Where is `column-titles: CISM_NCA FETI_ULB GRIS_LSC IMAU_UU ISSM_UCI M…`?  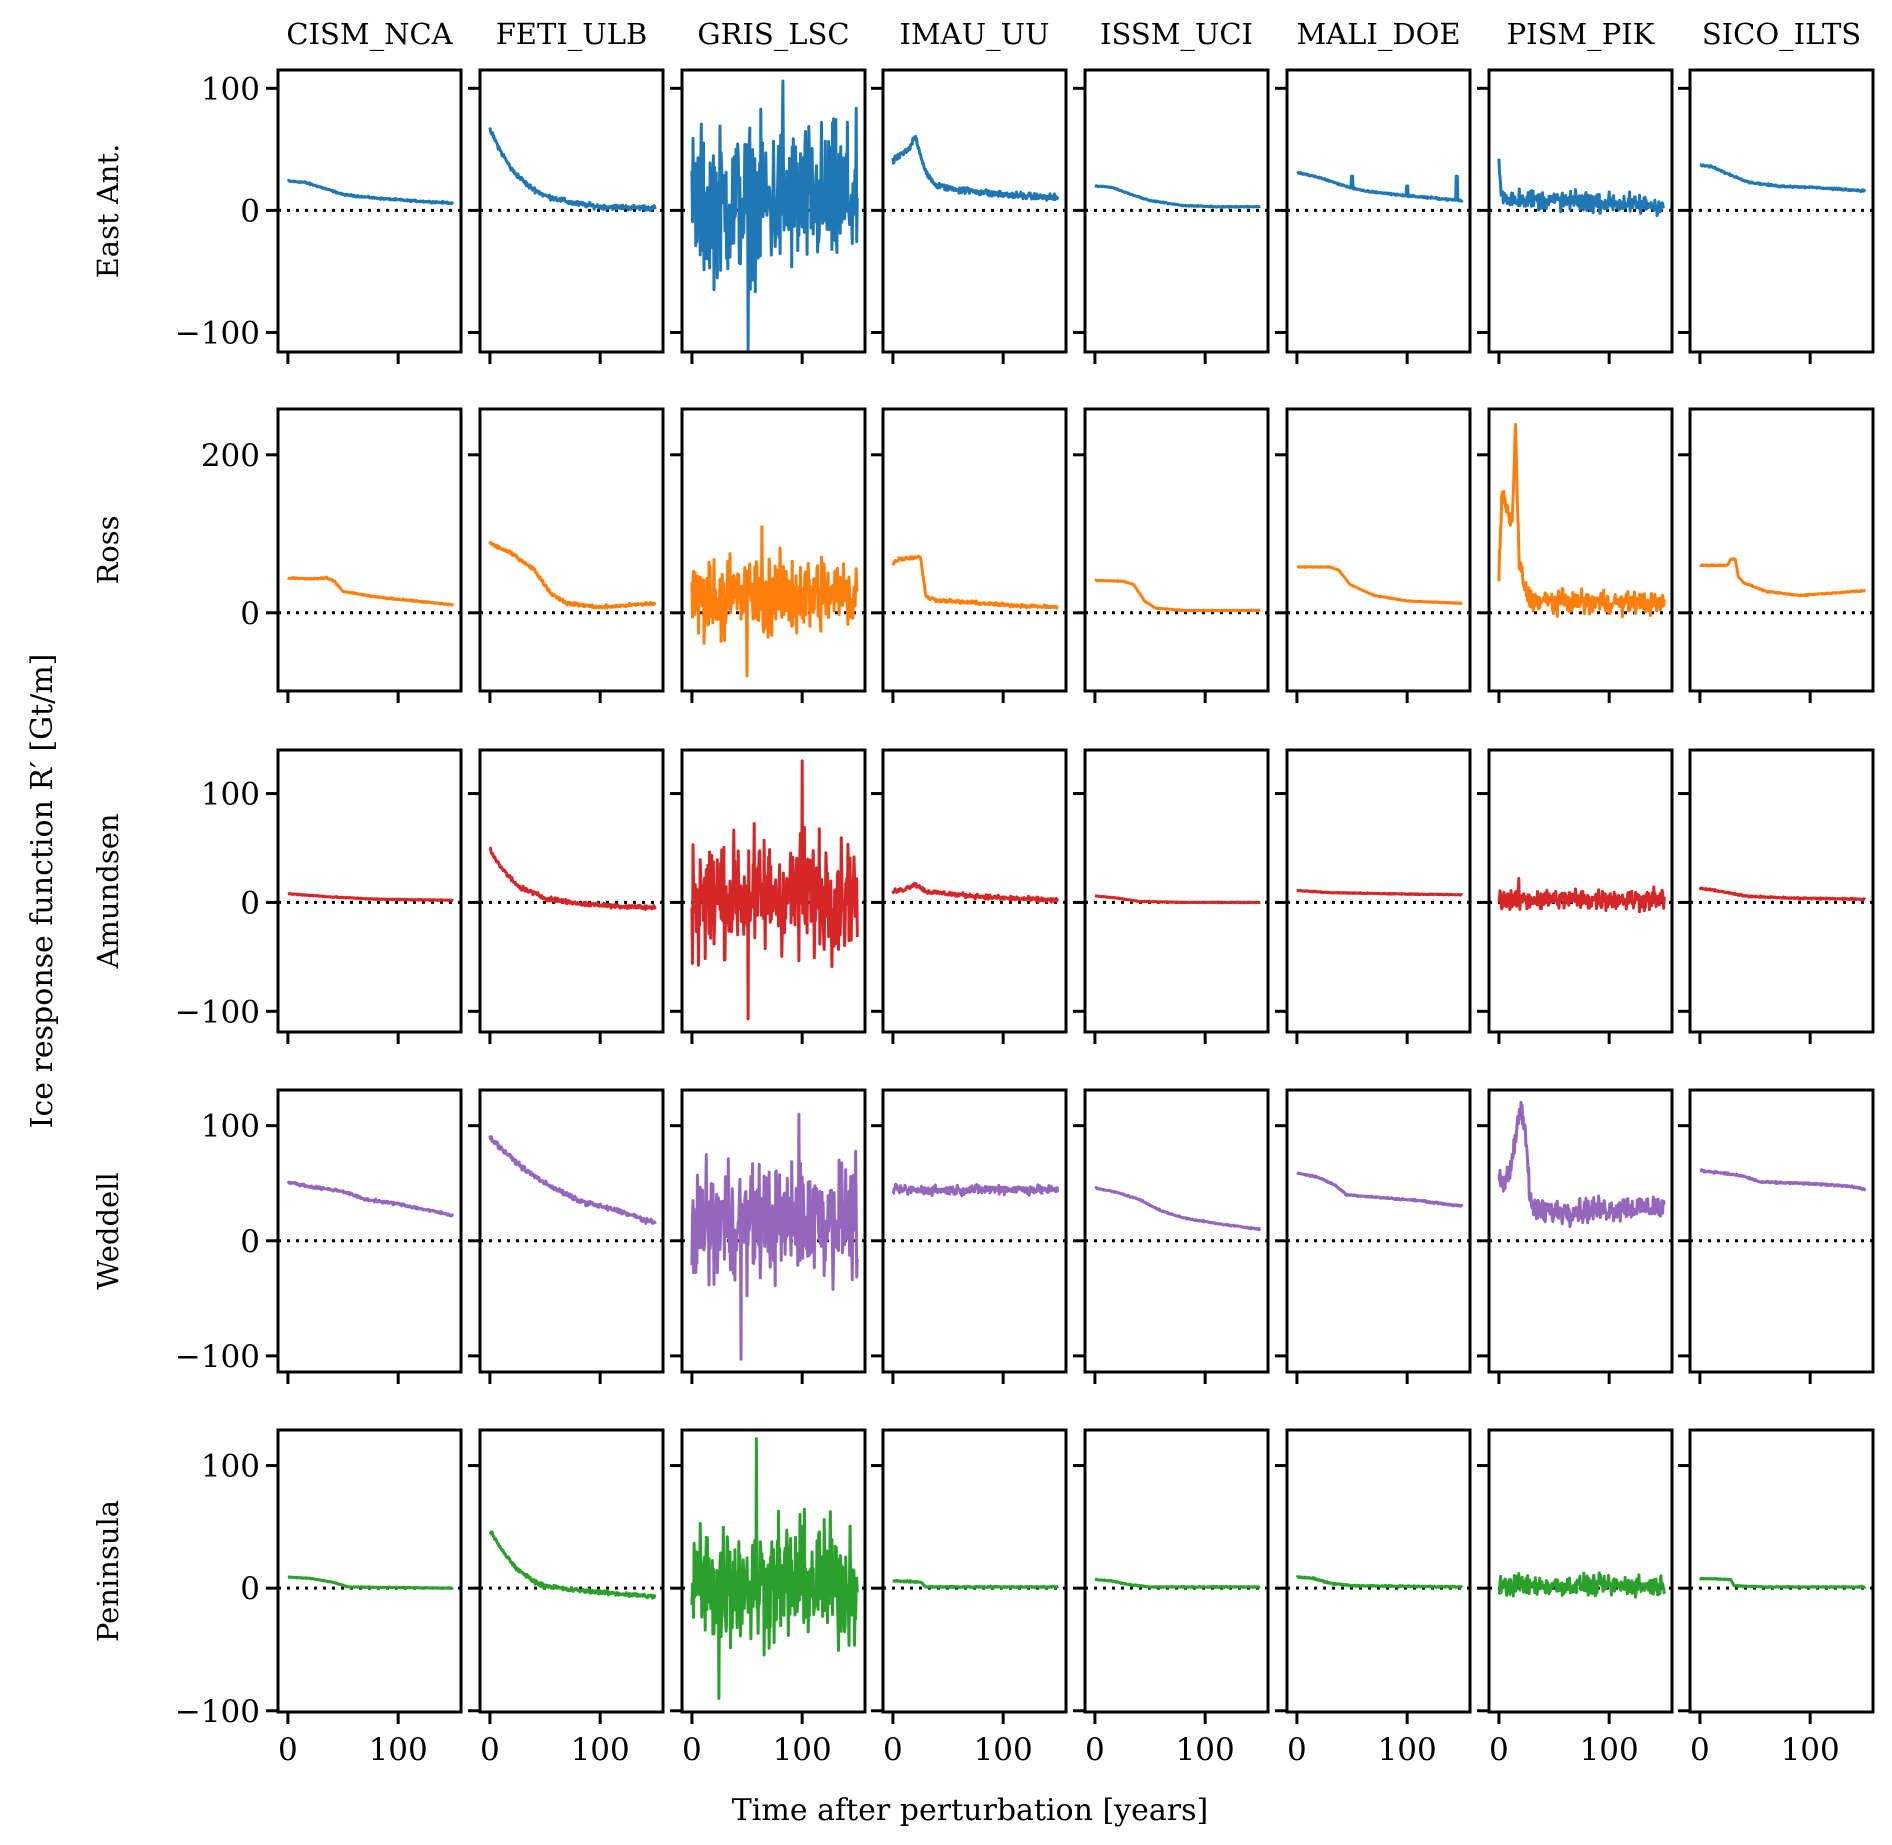
column-titles: CISM_NCA FETI_ULB GRIS_LSC IMAU_UU ISSM_UCI M… is located at coordinates (1073, 34).